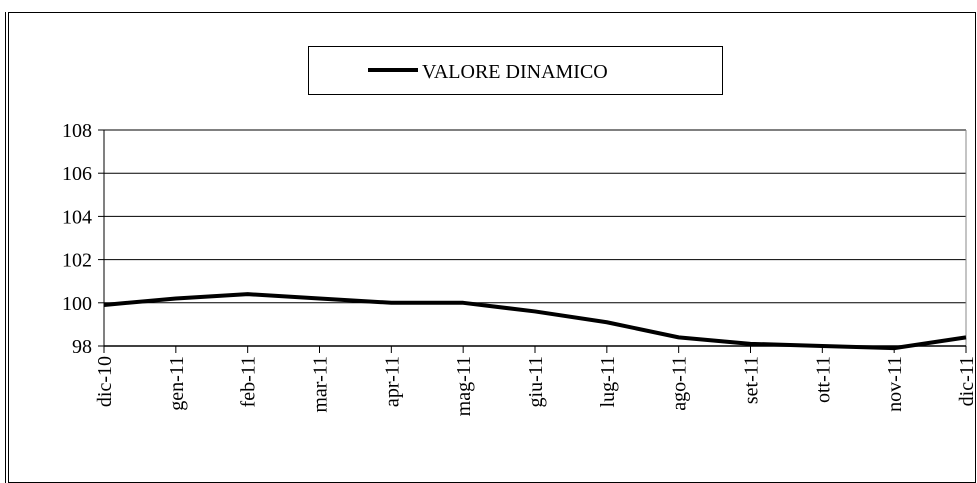 This screenshot has width=977, height=483. What do you see at coordinates (680, 383) in the screenshot?
I see `x-tick-label: ago-11` at bounding box center [680, 383].